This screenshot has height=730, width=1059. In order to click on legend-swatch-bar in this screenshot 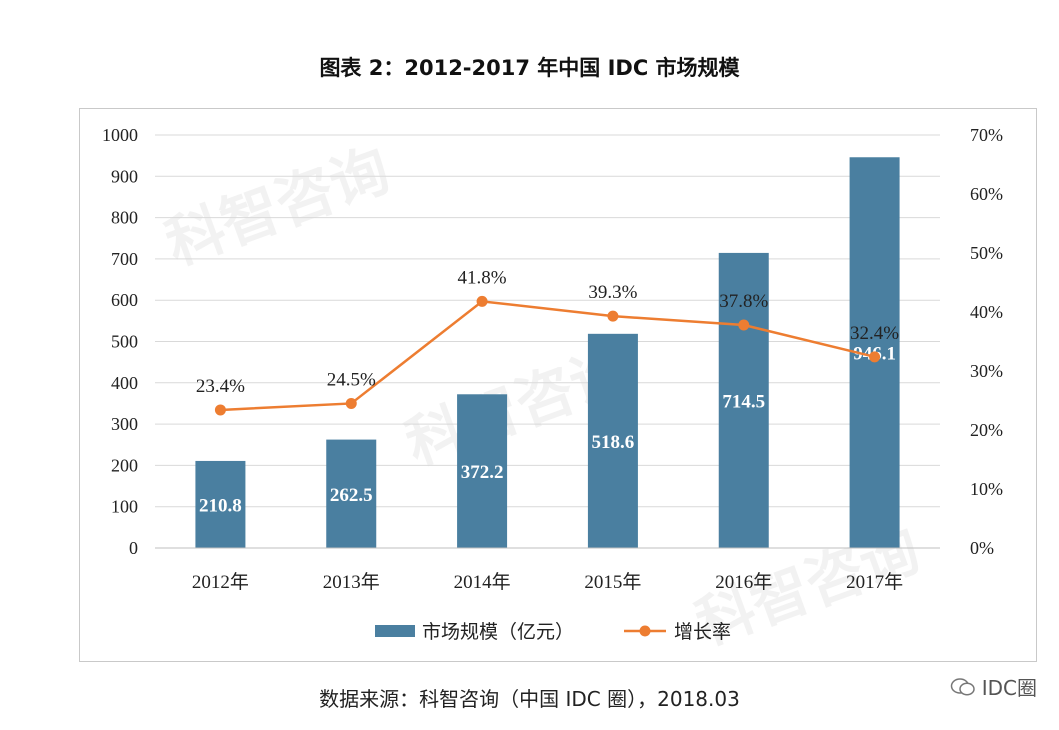, I will do `click(395, 631)`.